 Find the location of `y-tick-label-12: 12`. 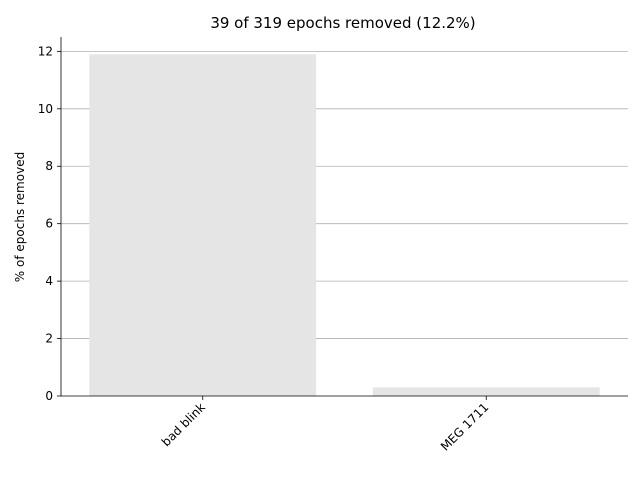

y-tick-label-12: 12 is located at coordinates (45, 51).